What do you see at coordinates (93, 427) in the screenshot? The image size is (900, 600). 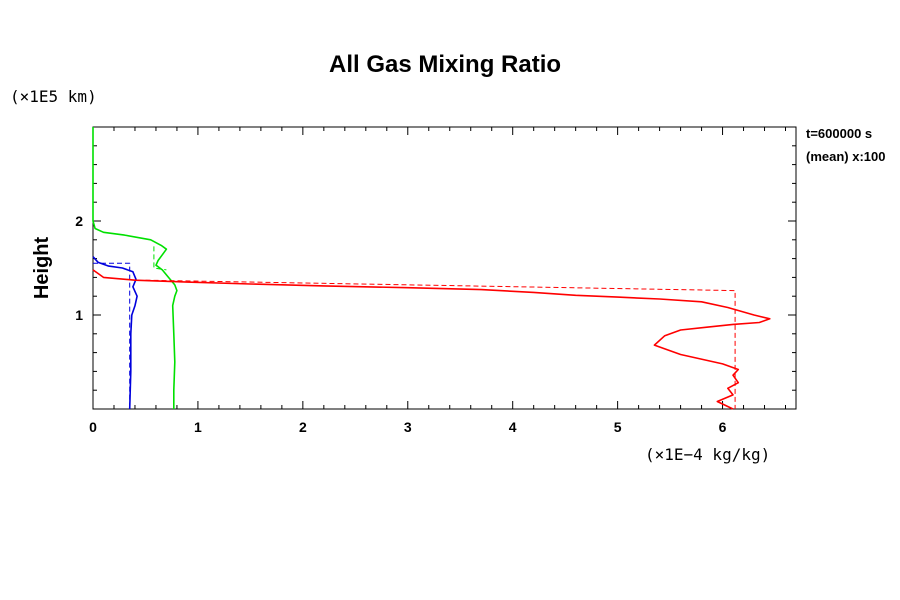 I see `x-tick-label: 0` at bounding box center [93, 427].